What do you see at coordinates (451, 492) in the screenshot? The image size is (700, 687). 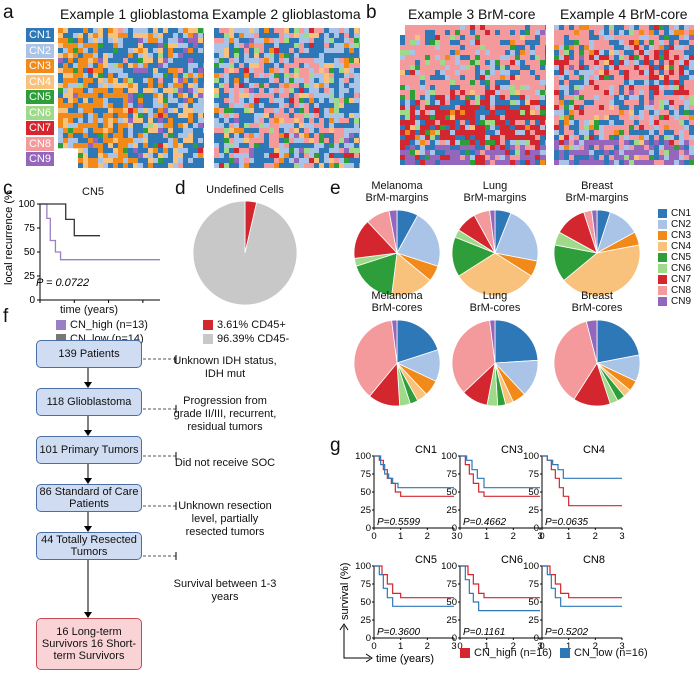 I see `g-ytick-label: 50` at bounding box center [451, 492].